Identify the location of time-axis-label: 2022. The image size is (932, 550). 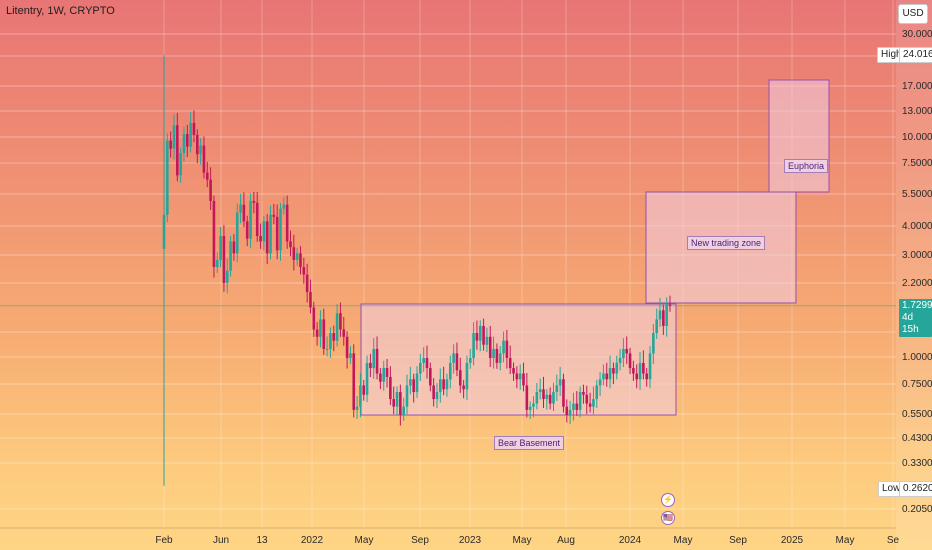
(312, 540).